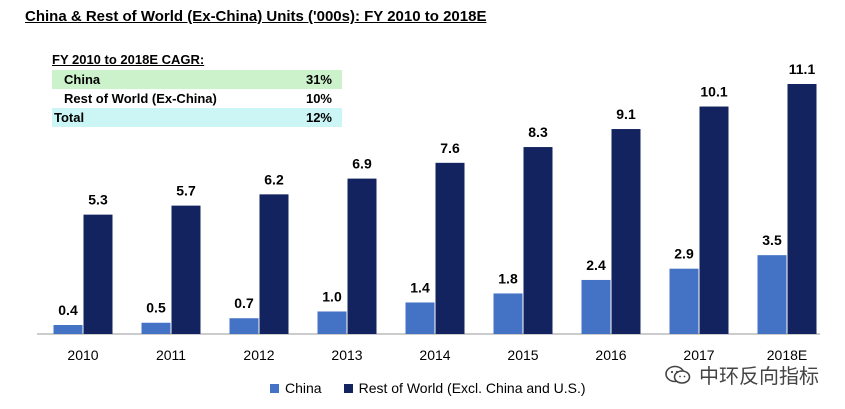 This screenshot has width=845, height=409. Describe the element at coordinates (274, 388) in the screenshot. I see `legend-swatch-china` at that location.